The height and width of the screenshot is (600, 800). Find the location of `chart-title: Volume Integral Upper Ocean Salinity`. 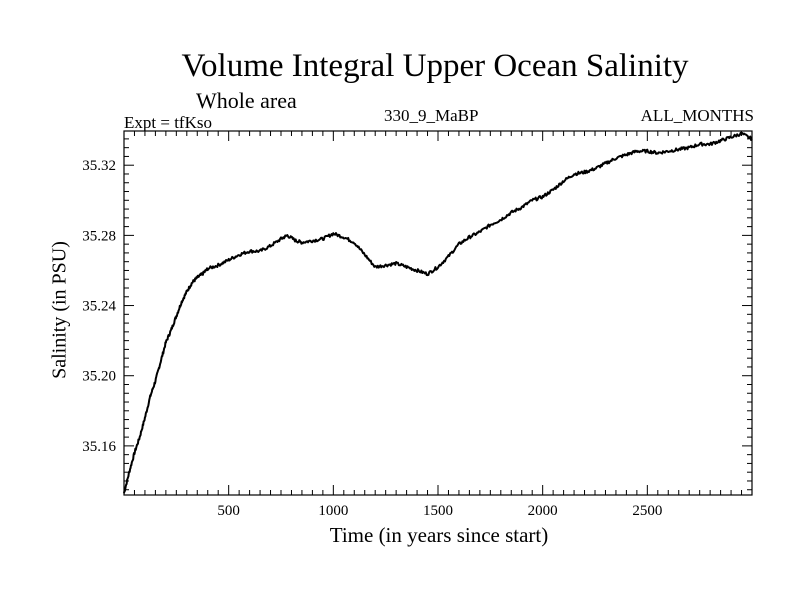

chart-title: Volume Integral Upper Ocean Salinity is located at coordinates (435, 66).